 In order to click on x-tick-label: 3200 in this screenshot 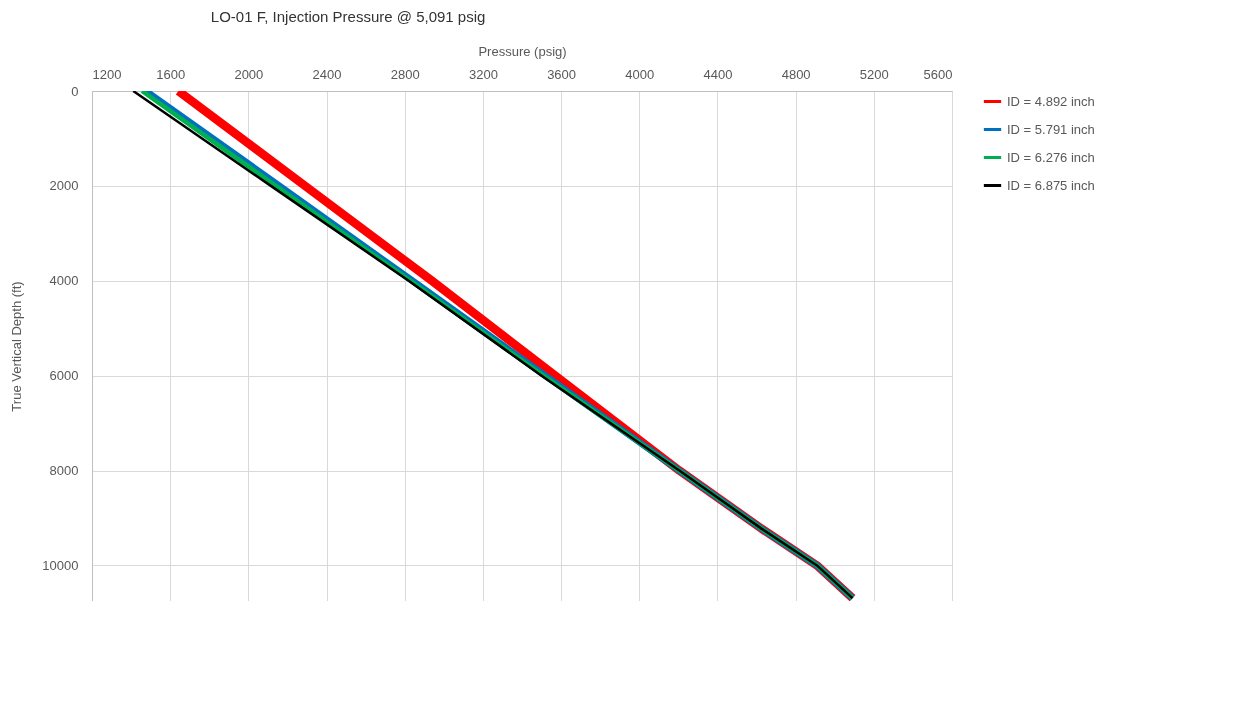, I will do `click(483, 74)`.